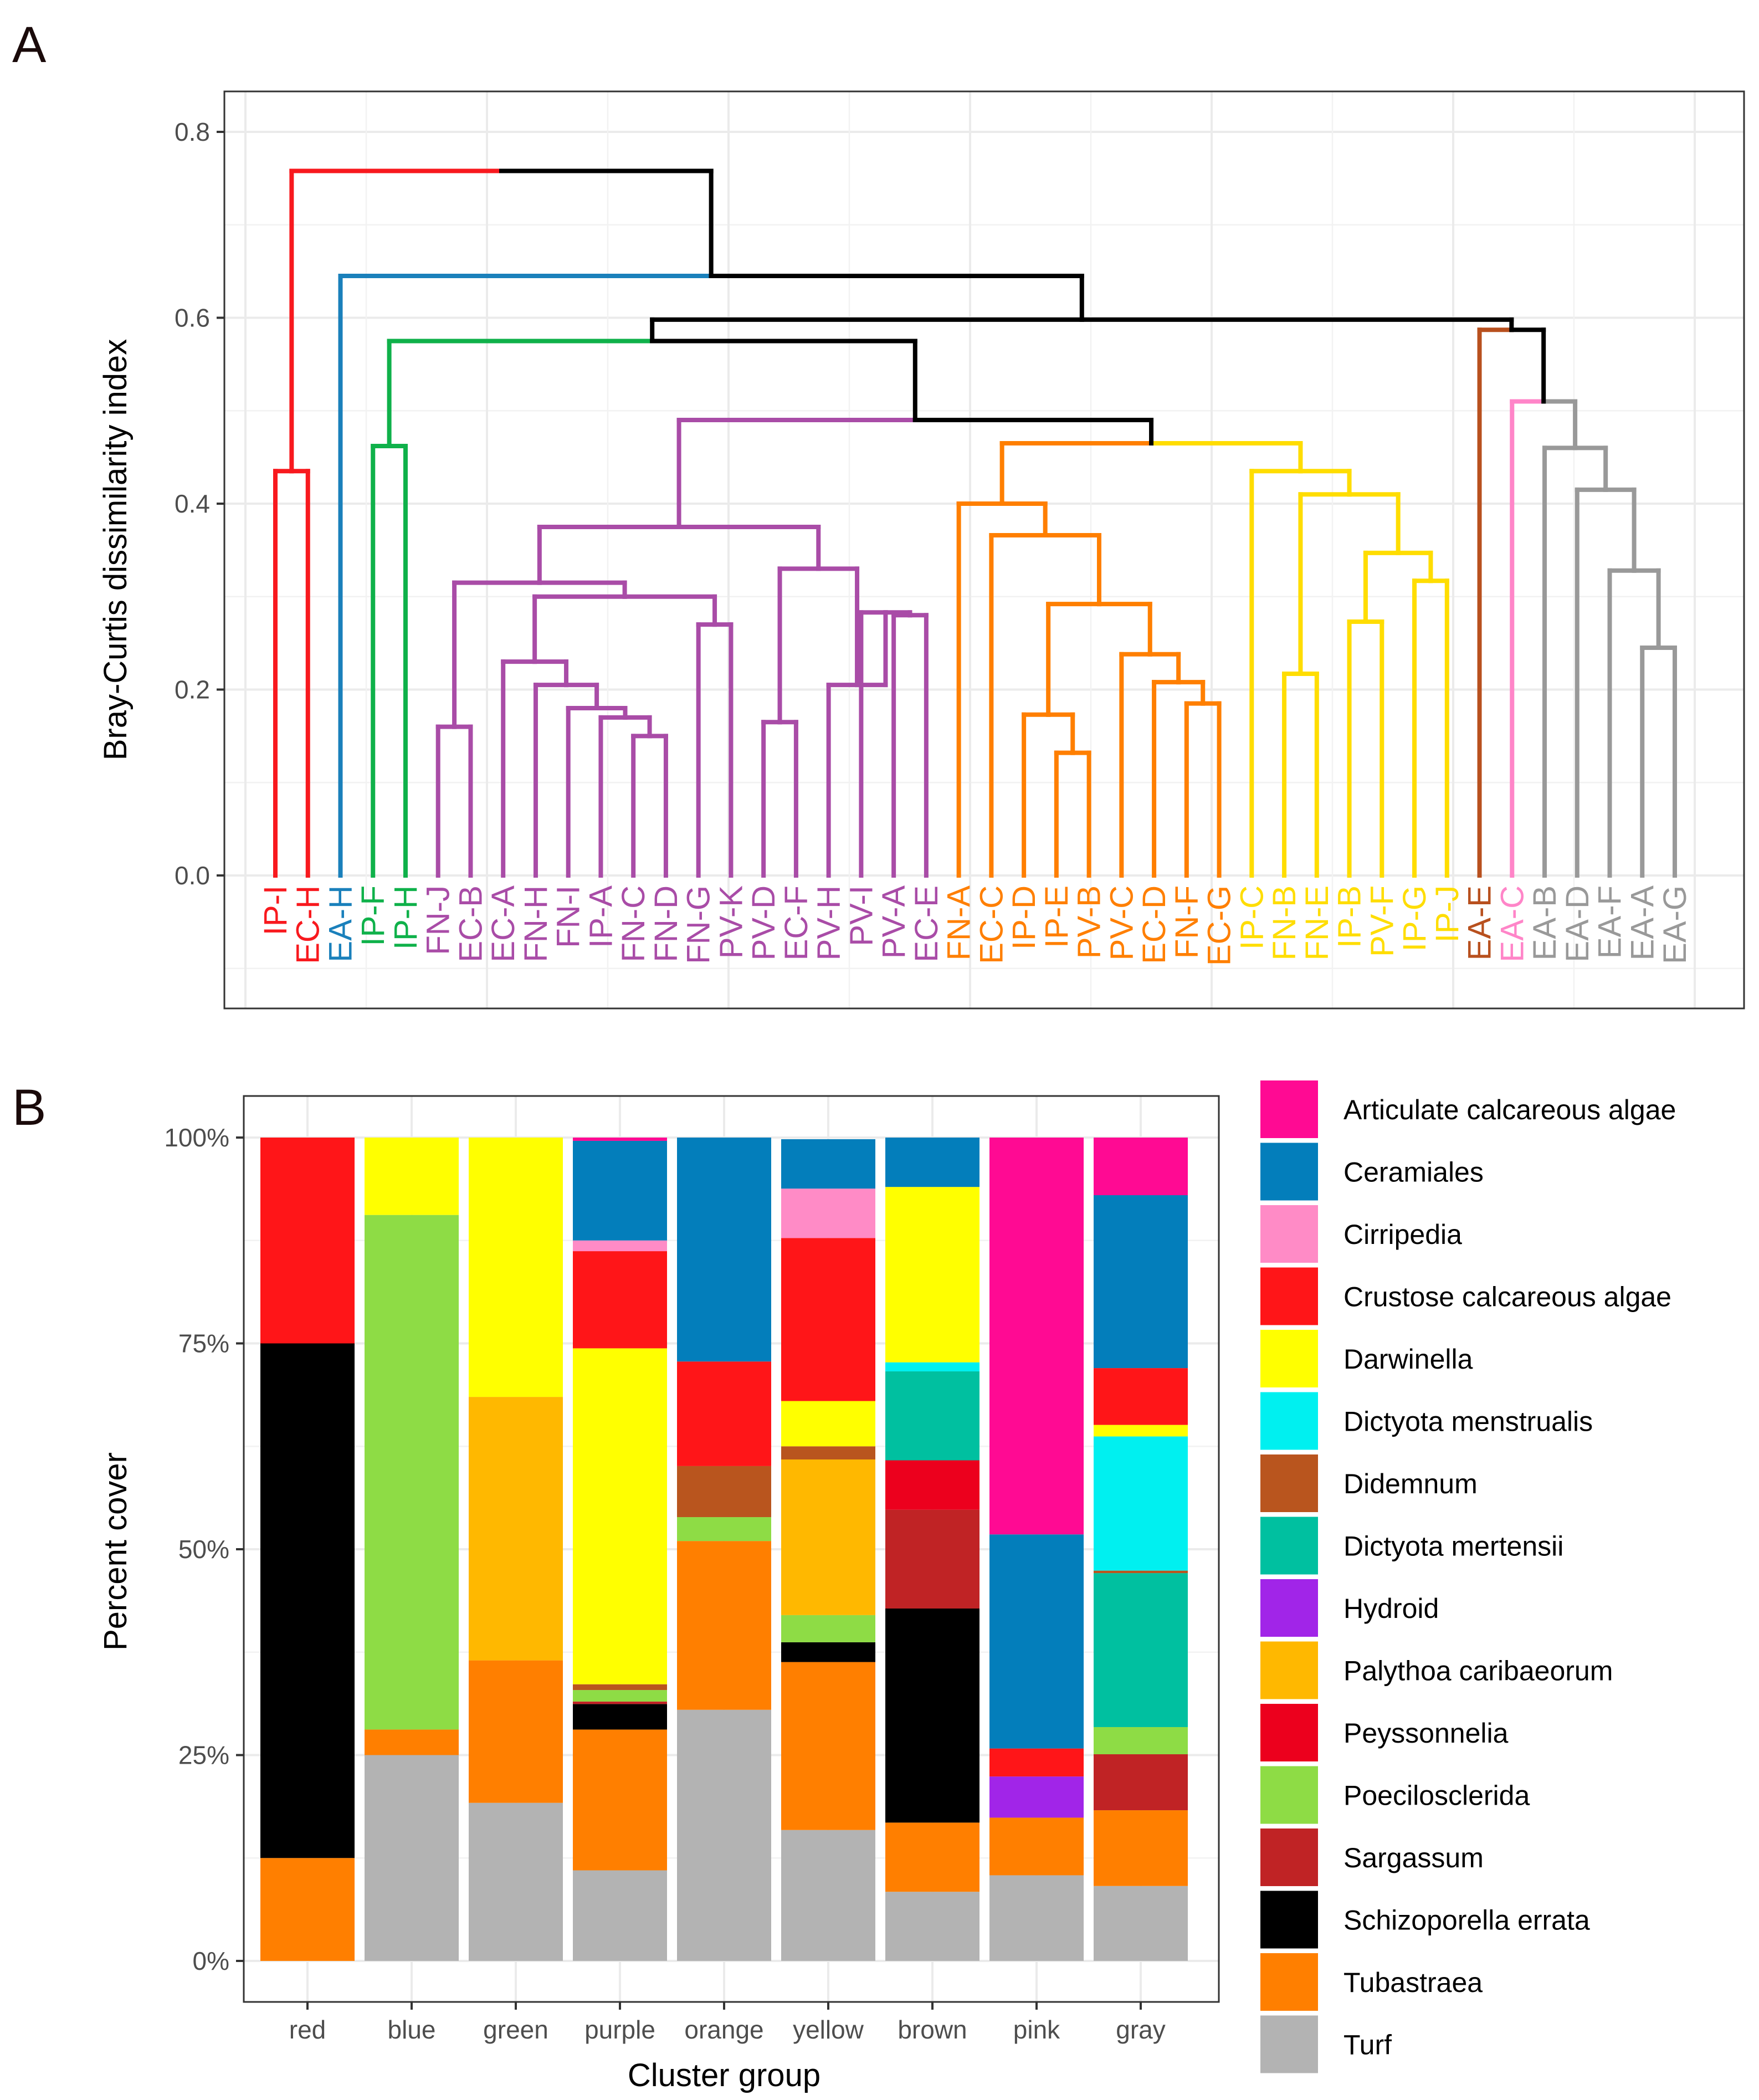 The width and height of the screenshot is (1759, 2100). What do you see at coordinates (1478, 1671) in the screenshot?
I see `legend-label: Palythoa caribaeorum` at bounding box center [1478, 1671].